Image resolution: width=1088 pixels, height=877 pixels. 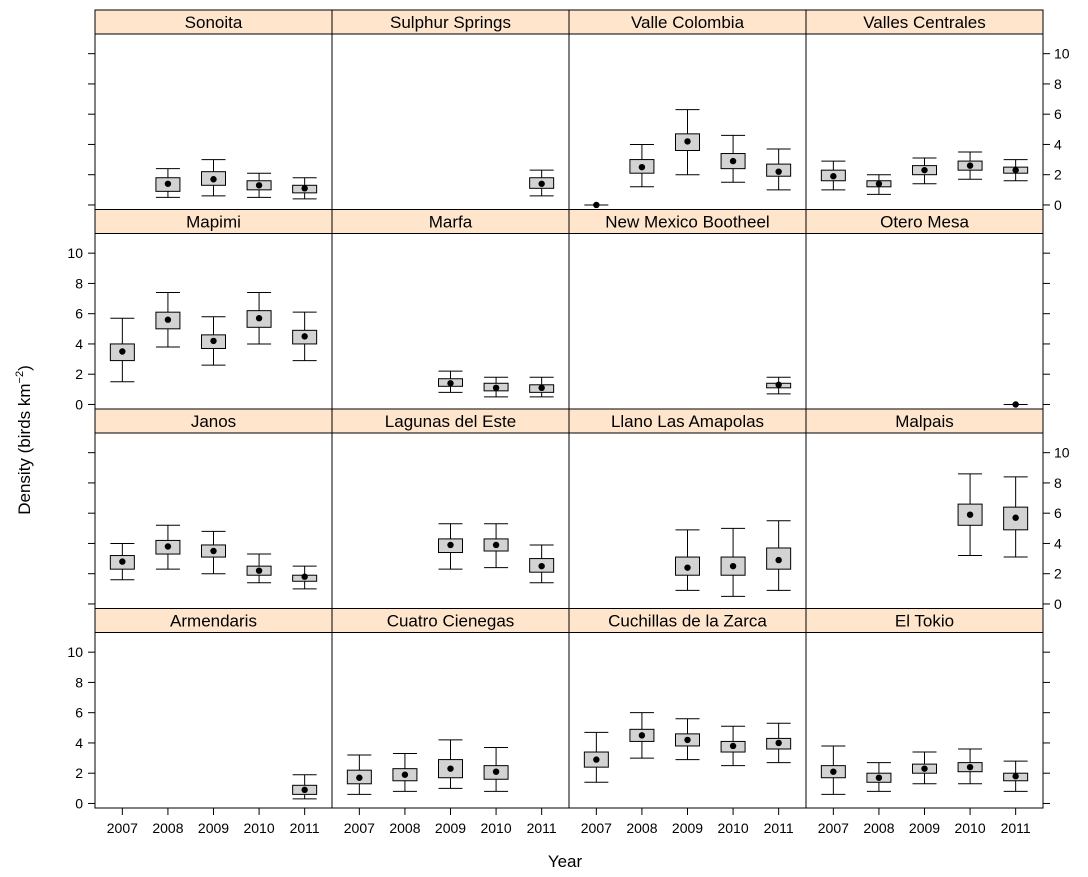 I want to click on panel-title: Marfa, so click(x=451, y=222).